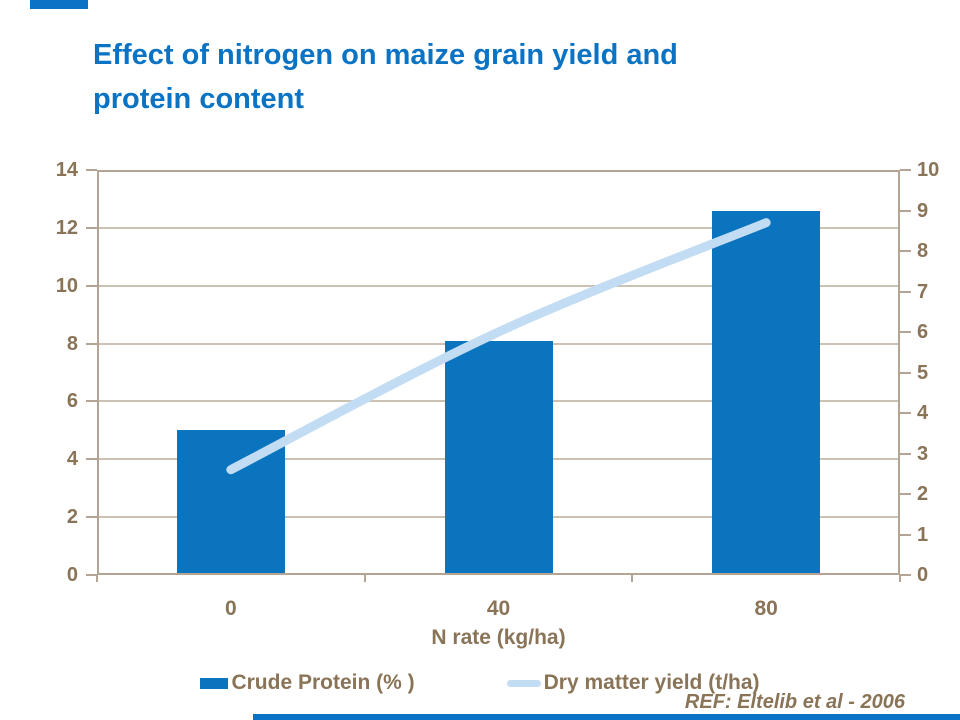 The height and width of the screenshot is (720, 960). I want to click on right-axis-tick-label: 10, so click(928, 170).